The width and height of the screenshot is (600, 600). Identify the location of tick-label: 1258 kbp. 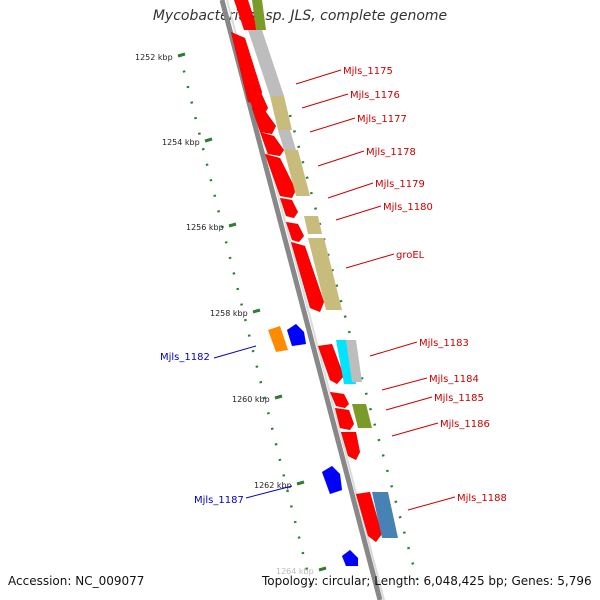
(229, 313).